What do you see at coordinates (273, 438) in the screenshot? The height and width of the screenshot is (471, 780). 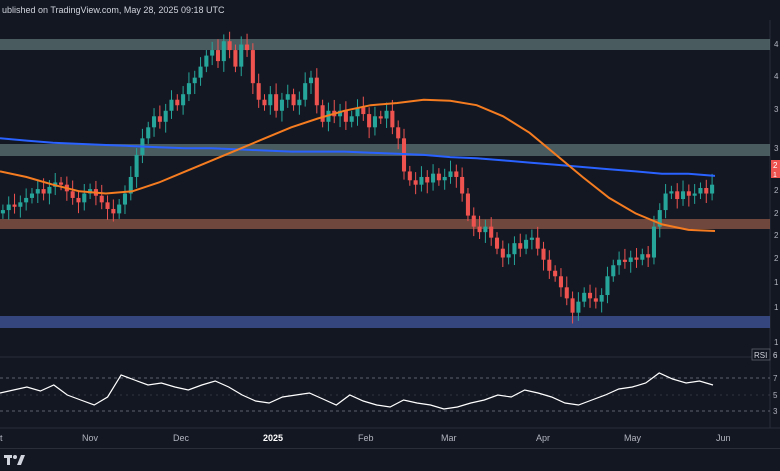 I see `time-label: 2025` at bounding box center [273, 438].